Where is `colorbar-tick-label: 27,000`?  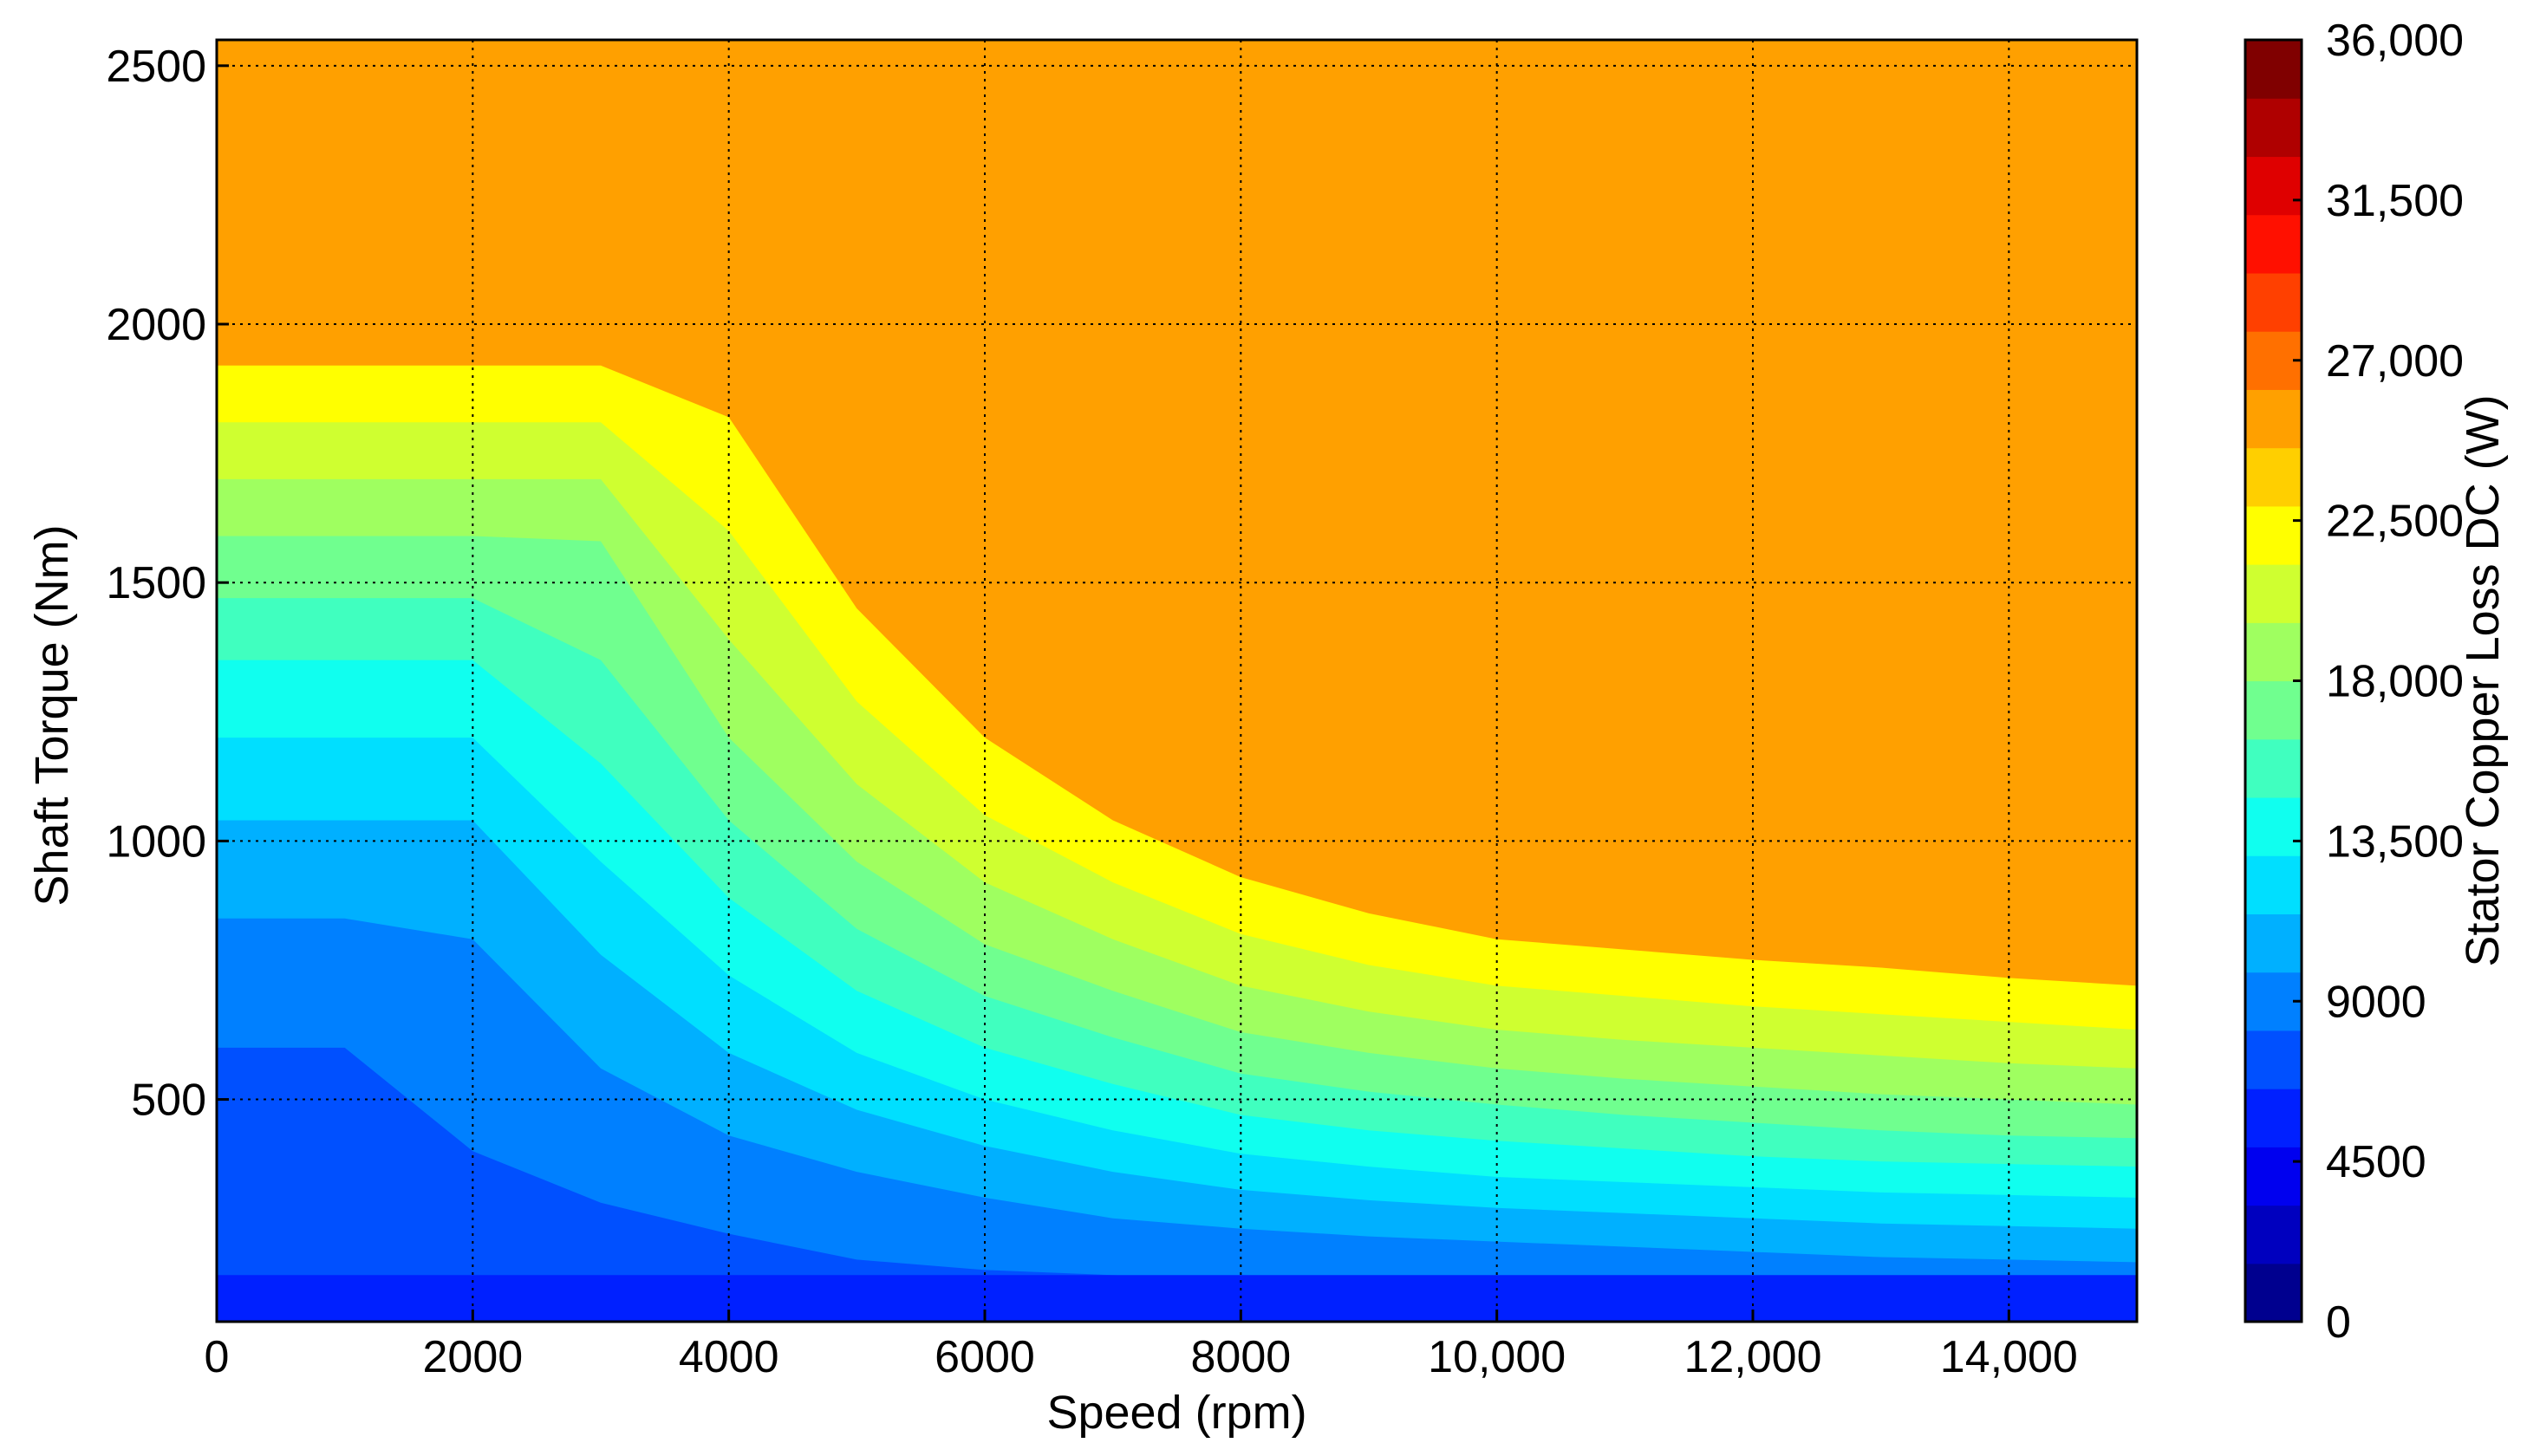 colorbar-tick-label: 27,000 is located at coordinates (2395, 361).